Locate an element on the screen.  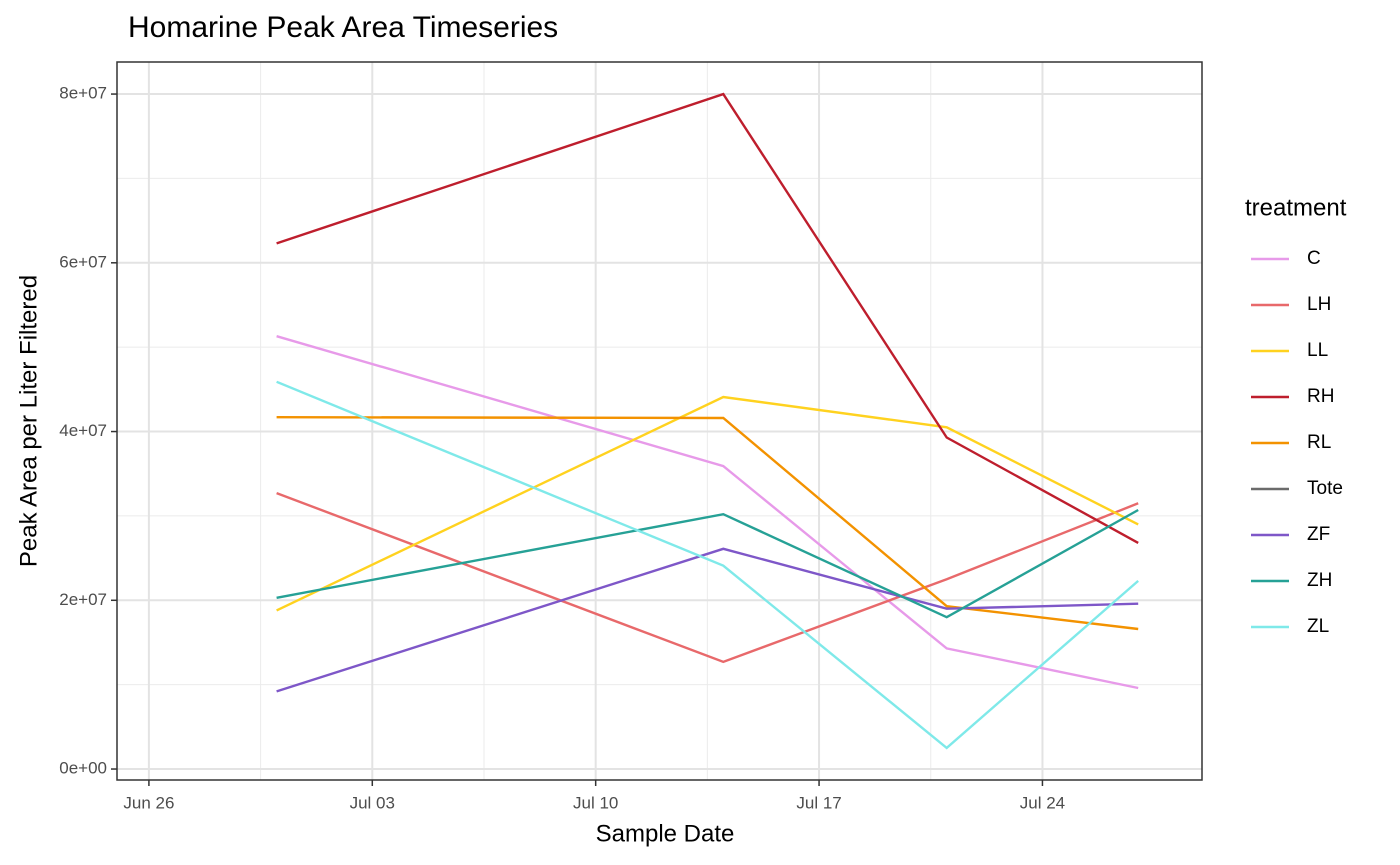
legend-label: RH is located at coordinates (1320, 396).